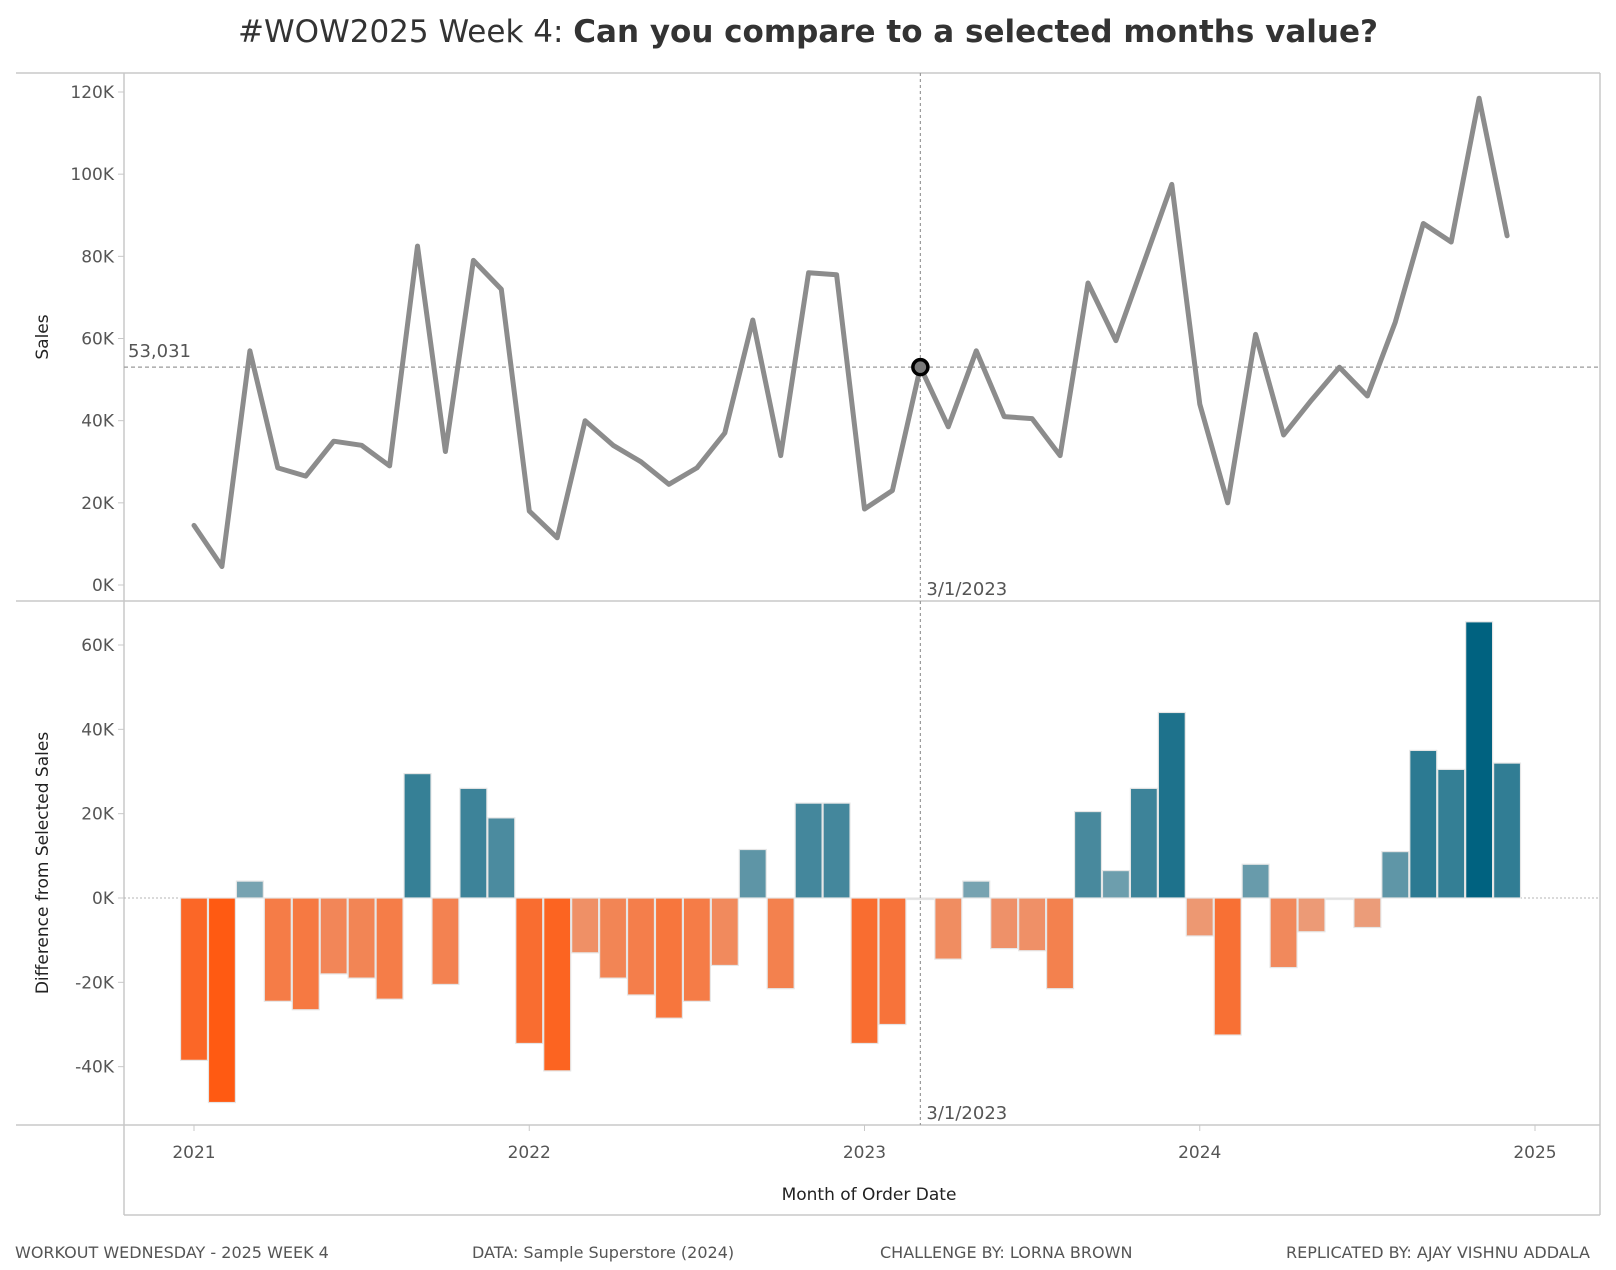  Describe the element at coordinates (98, 730) in the screenshot. I see `difference-y-tick-label: 40K` at that location.